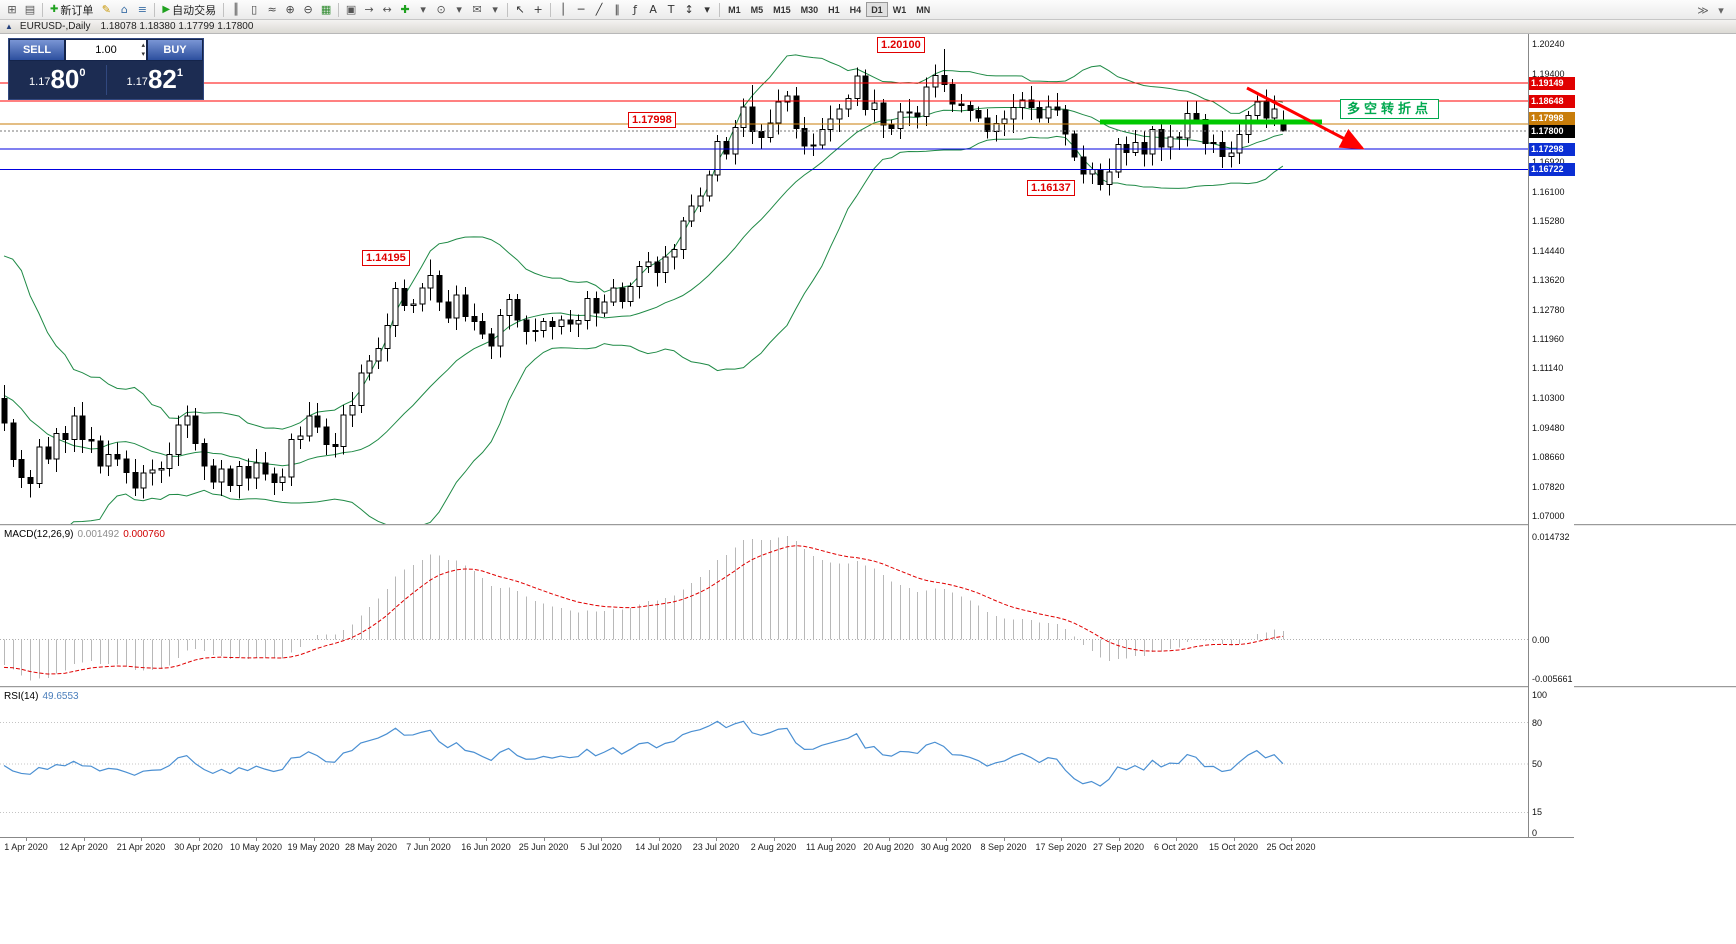 This screenshot has width=1736, height=944. What do you see at coordinates (37, 50) in the screenshot?
I see `sell-button: SELL` at bounding box center [37, 50].